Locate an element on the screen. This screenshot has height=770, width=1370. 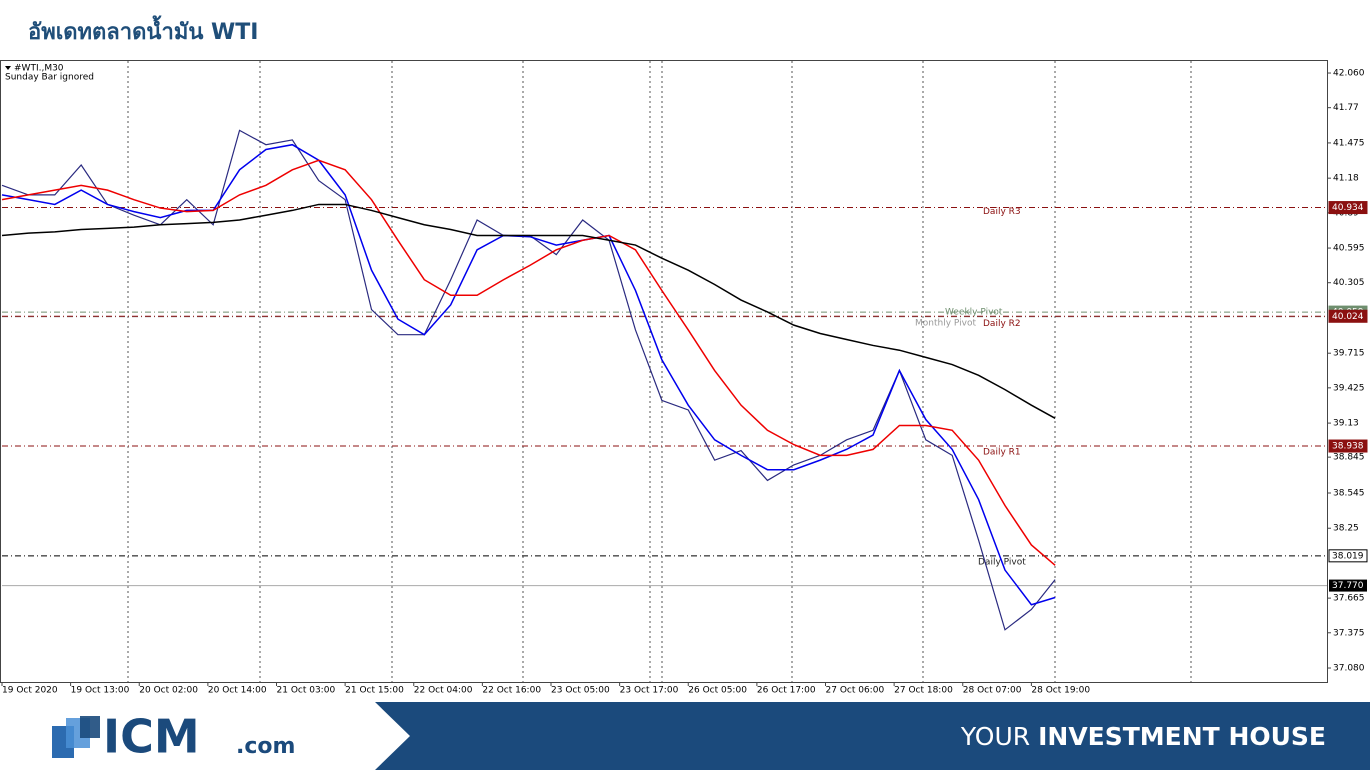
logo-domain: .com is located at coordinates (265, 746).